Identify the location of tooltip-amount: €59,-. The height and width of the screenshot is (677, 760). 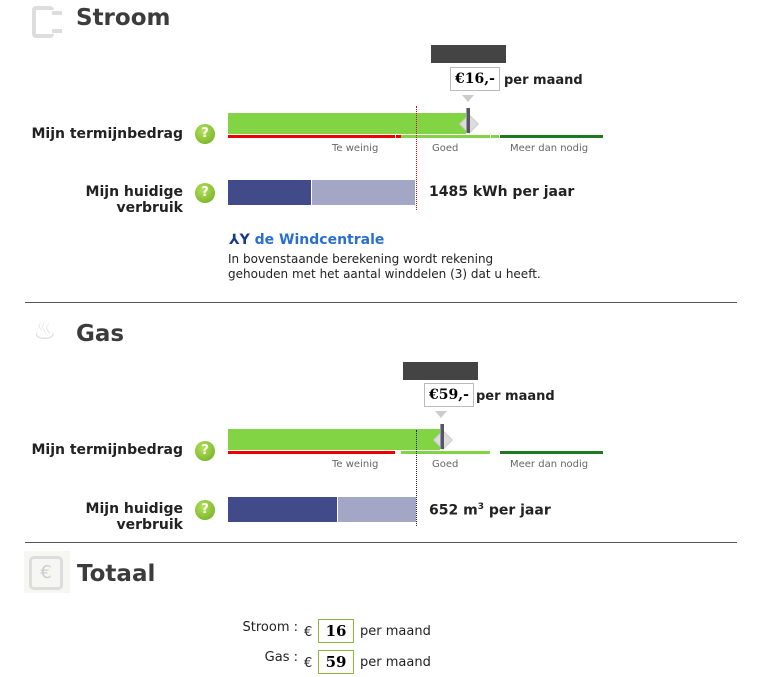
(449, 395).